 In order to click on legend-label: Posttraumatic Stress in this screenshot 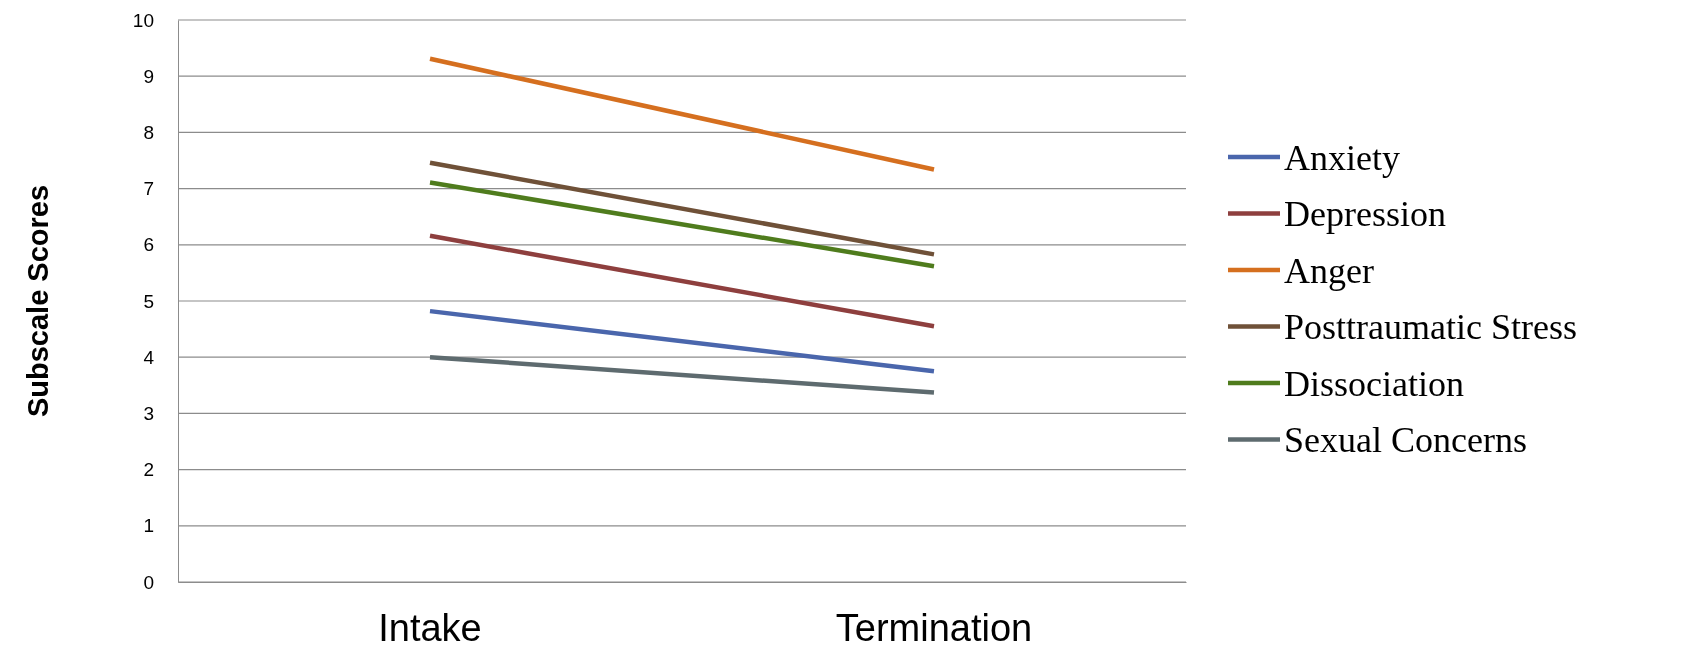, I will do `click(1430, 327)`.